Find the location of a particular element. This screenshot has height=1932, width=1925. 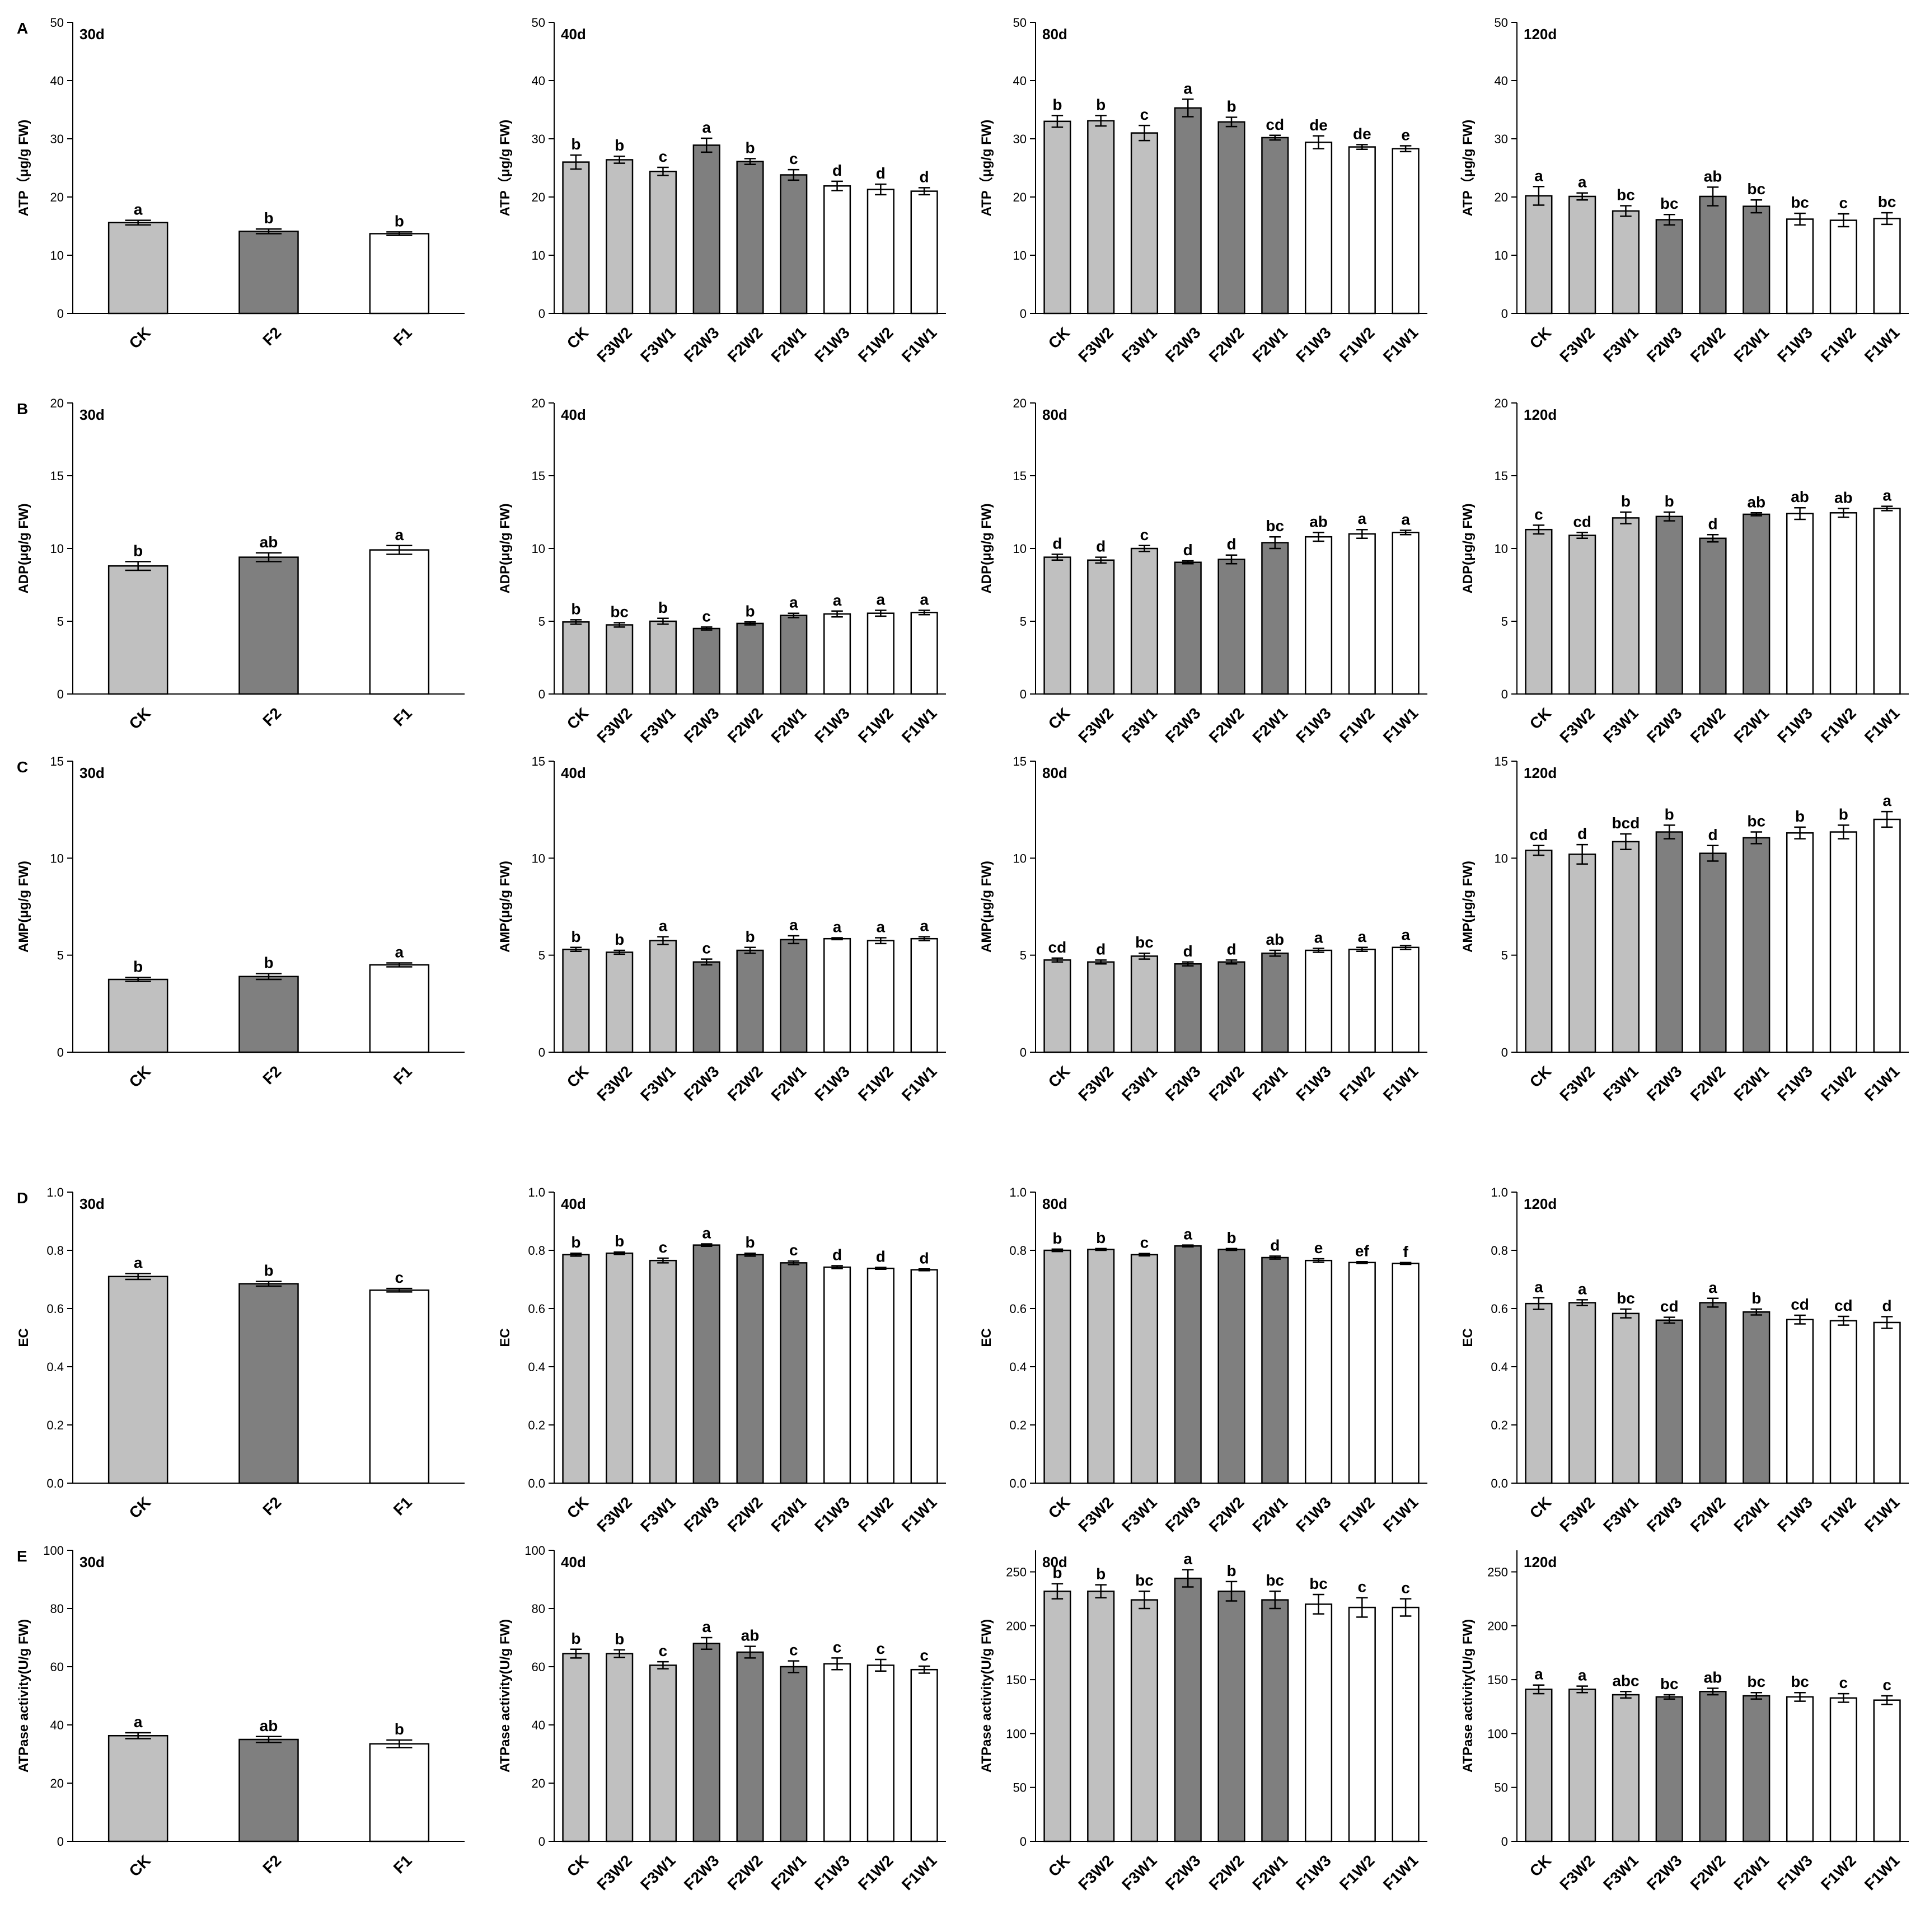

x-tick-label: F3W1 is located at coordinates (658, 344).